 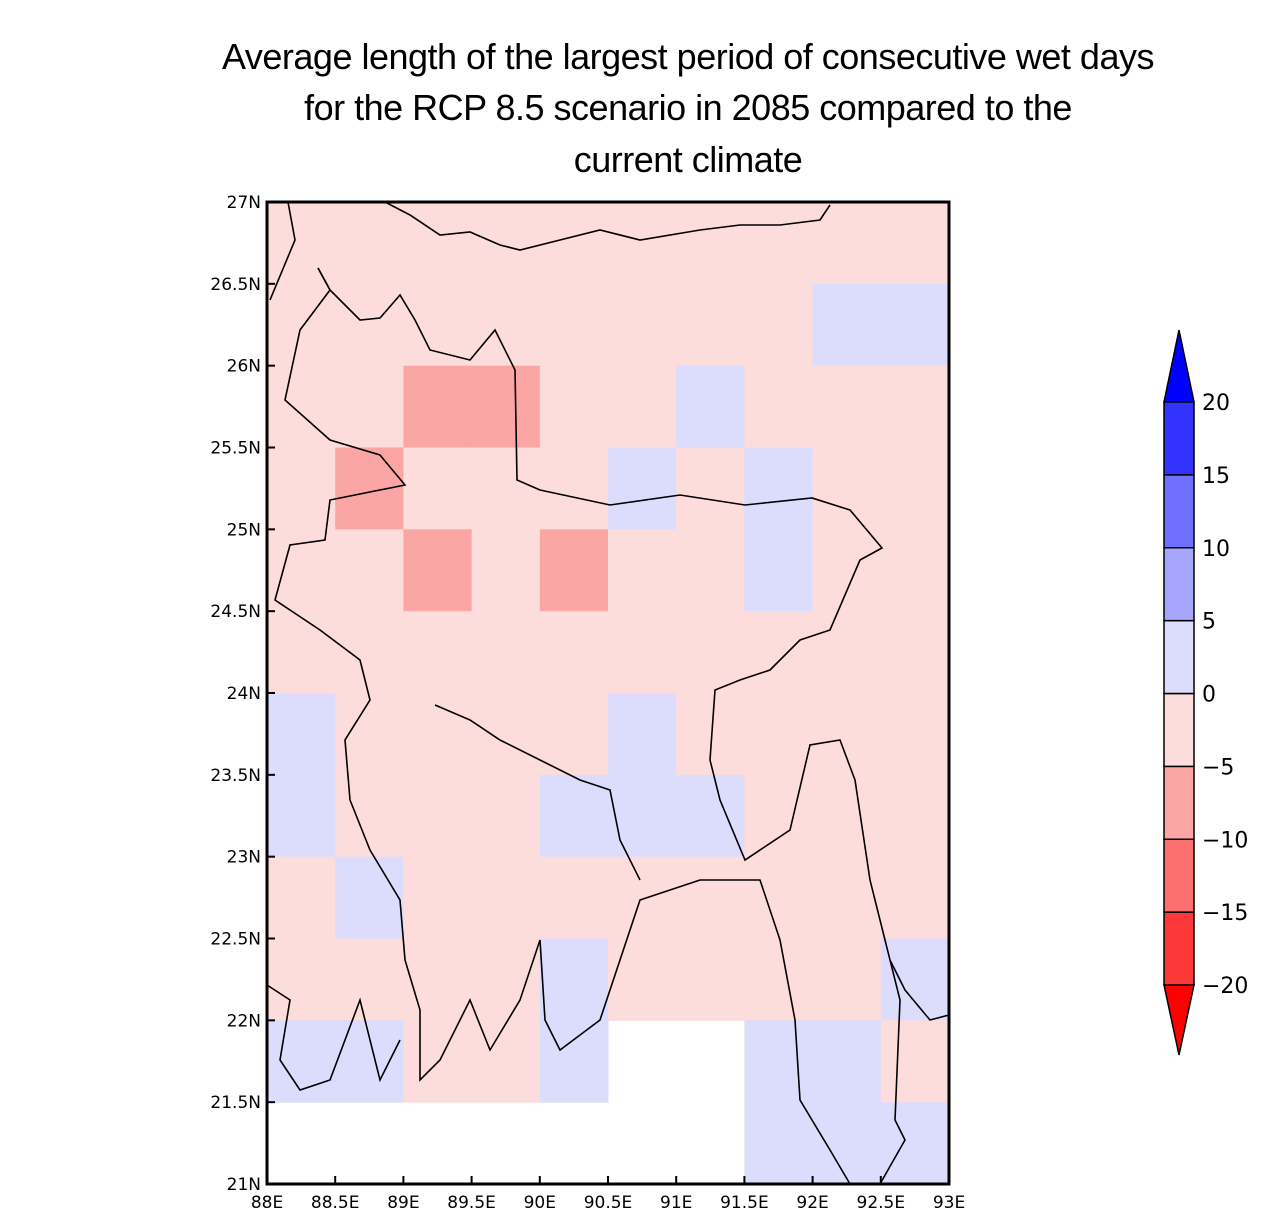 I want to click on y-tick-label: 25N, so click(x=244, y=530).